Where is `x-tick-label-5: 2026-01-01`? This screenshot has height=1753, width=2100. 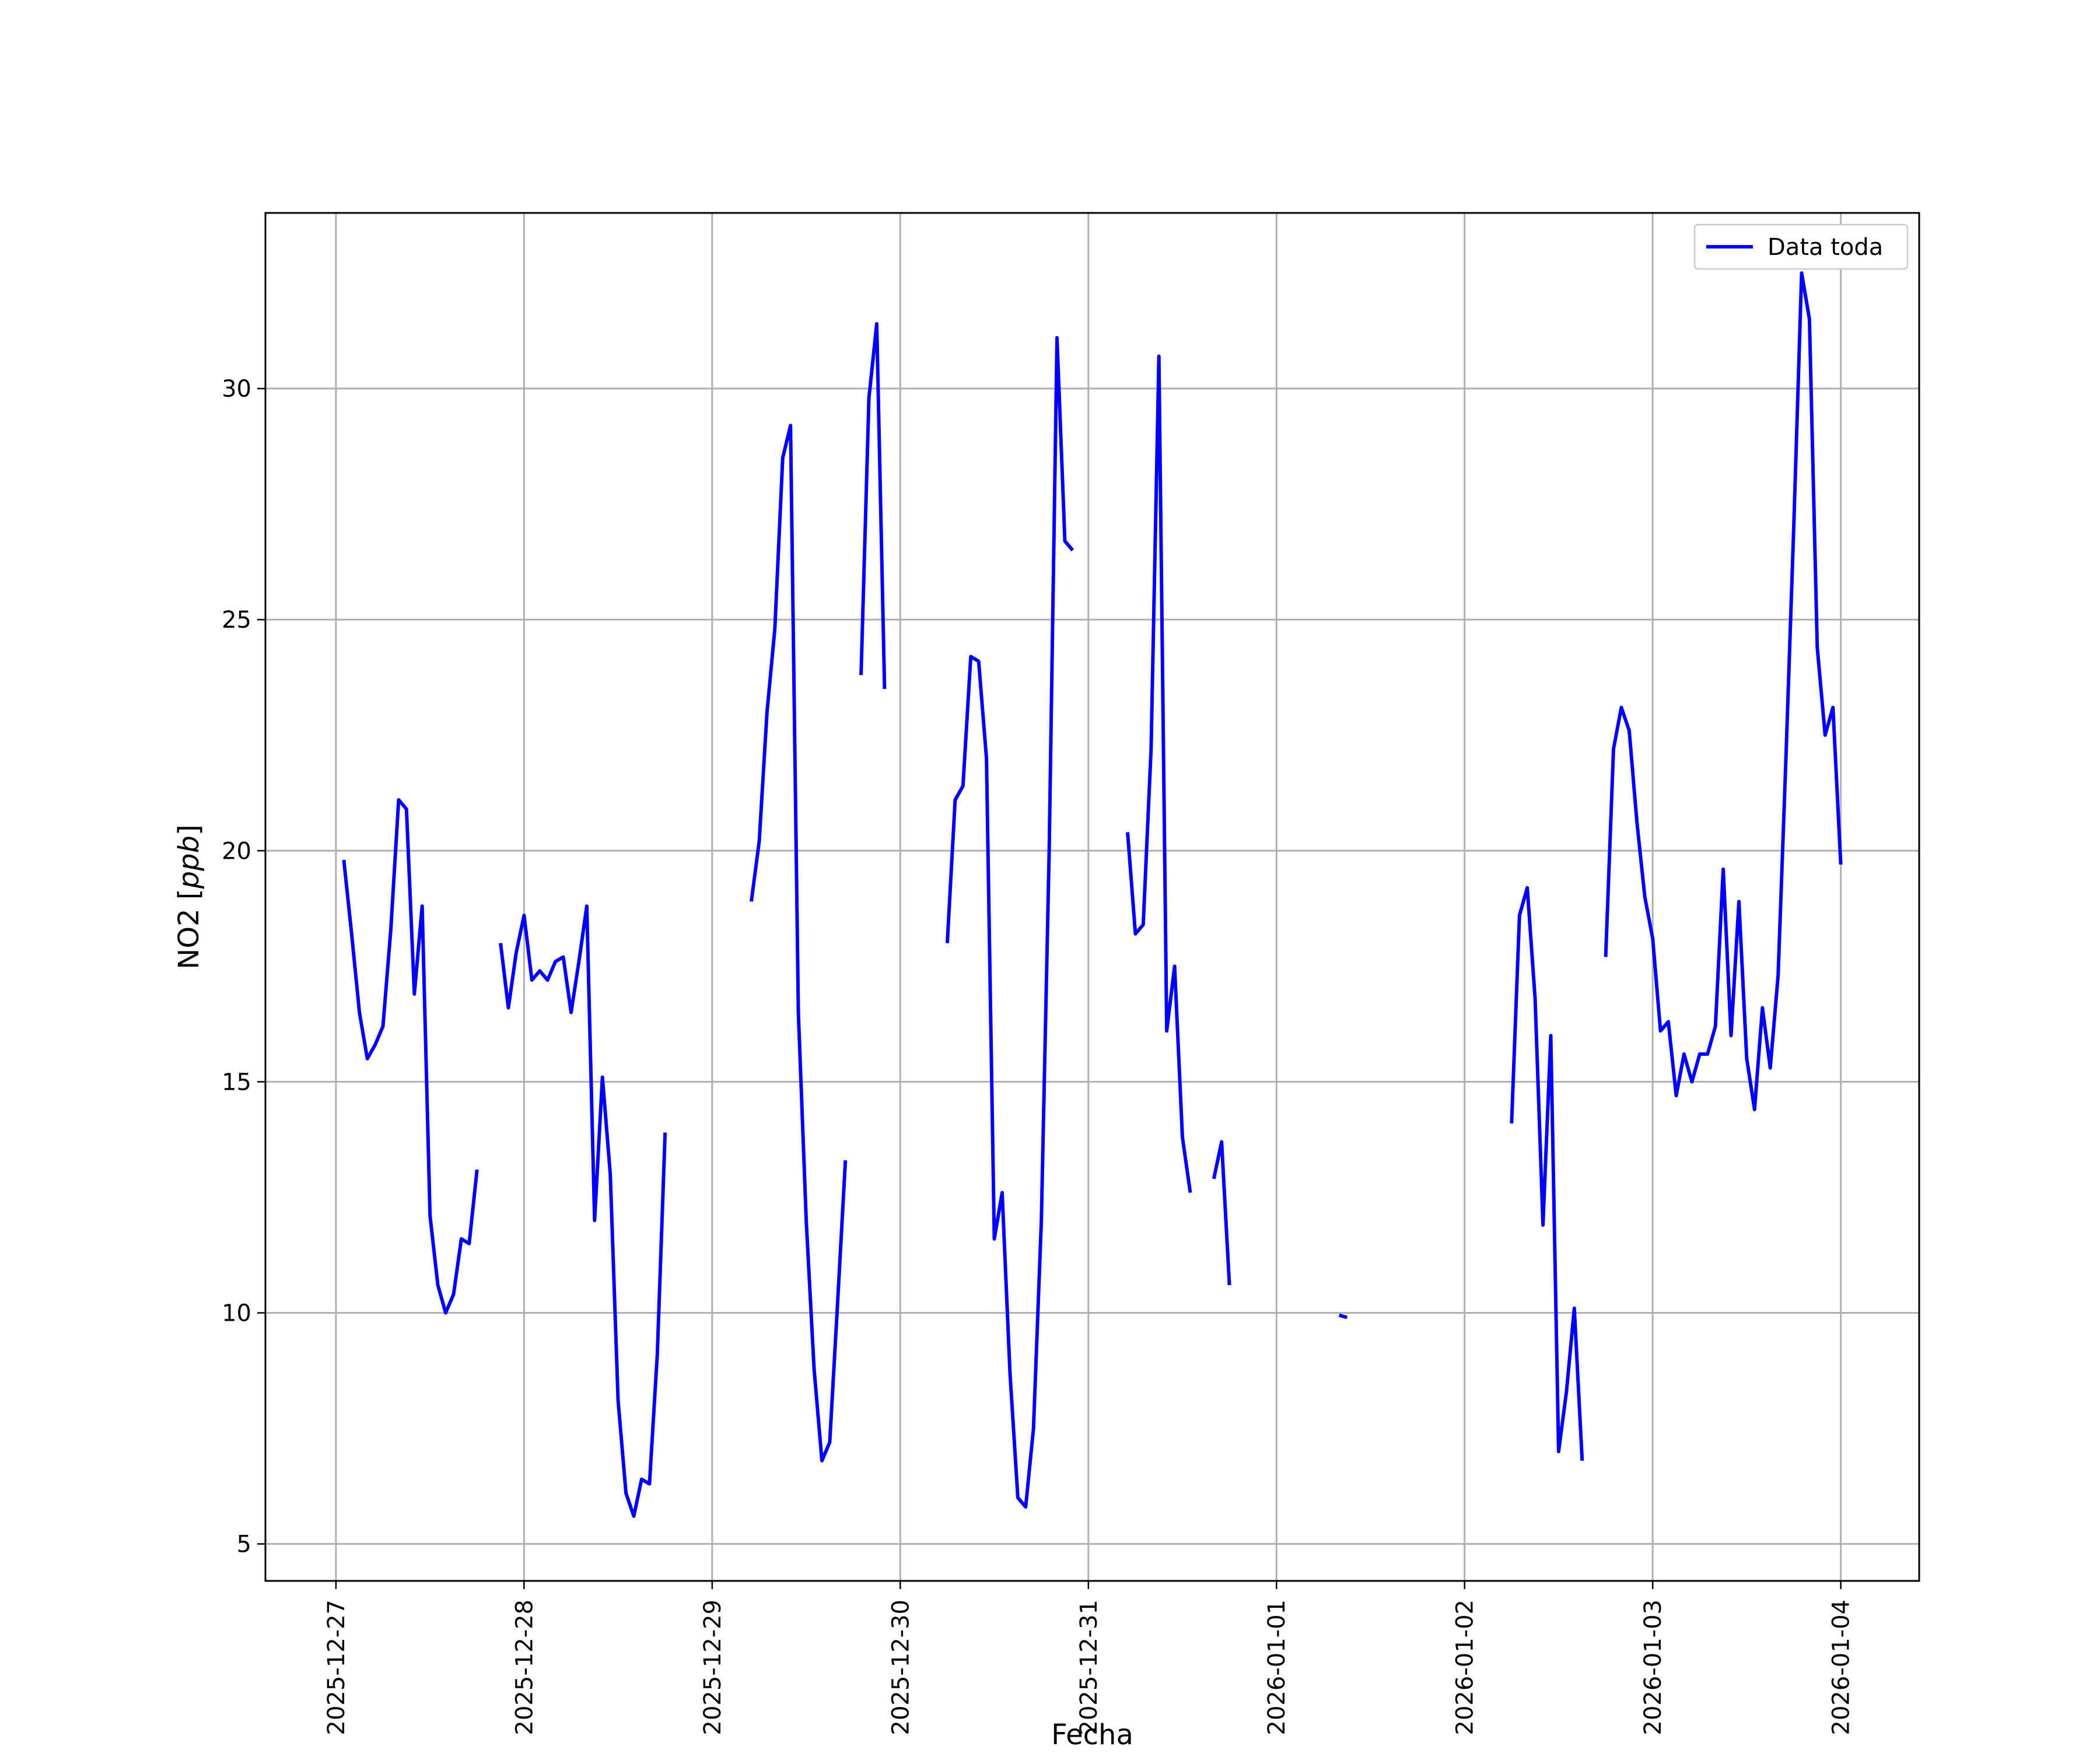 x-tick-label-5: 2026-01-01 is located at coordinates (1277, 1667).